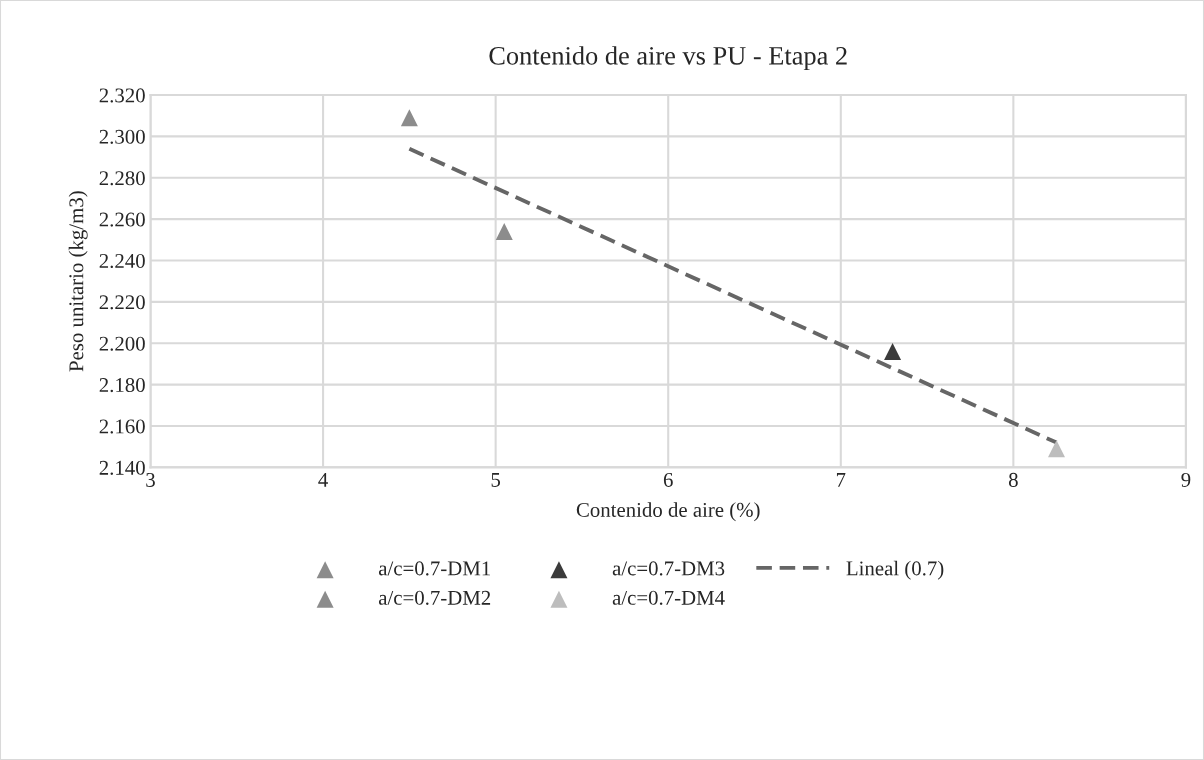  What do you see at coordinates (841, 480) in the screenshot?
I see `x-tick-label: 7` at bounding box center [841, 480].